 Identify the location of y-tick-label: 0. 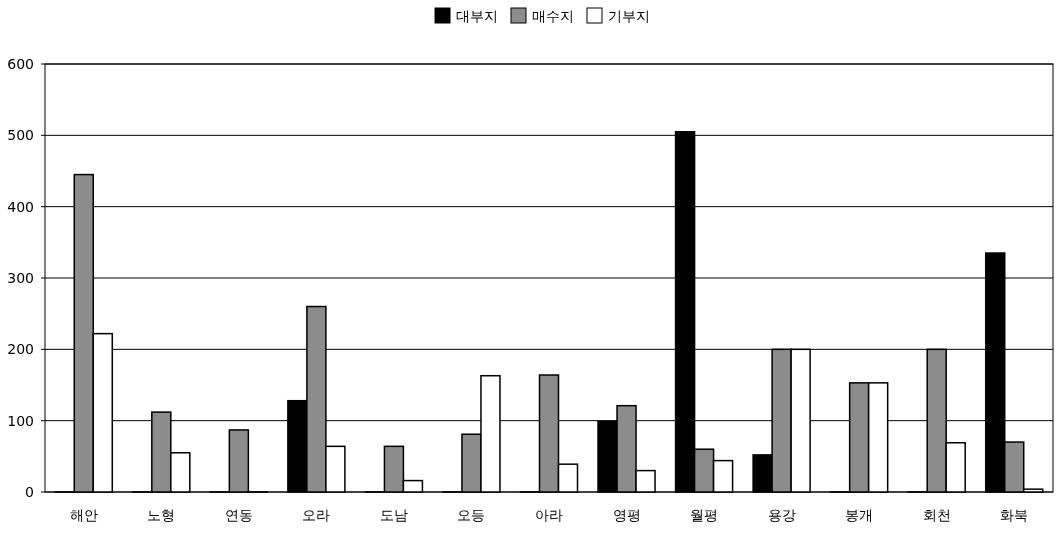
(29, 492).